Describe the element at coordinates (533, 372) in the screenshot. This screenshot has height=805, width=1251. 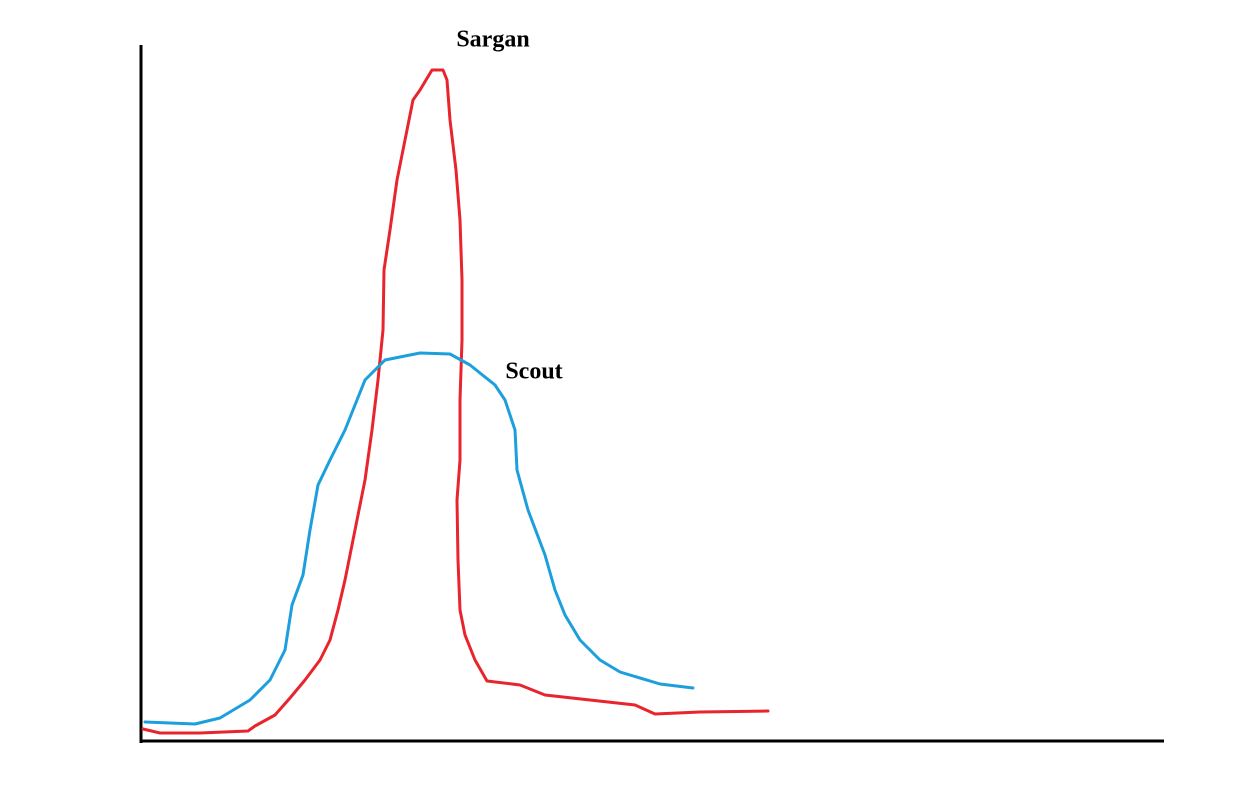
I see `curve-label: Scout` at that location.